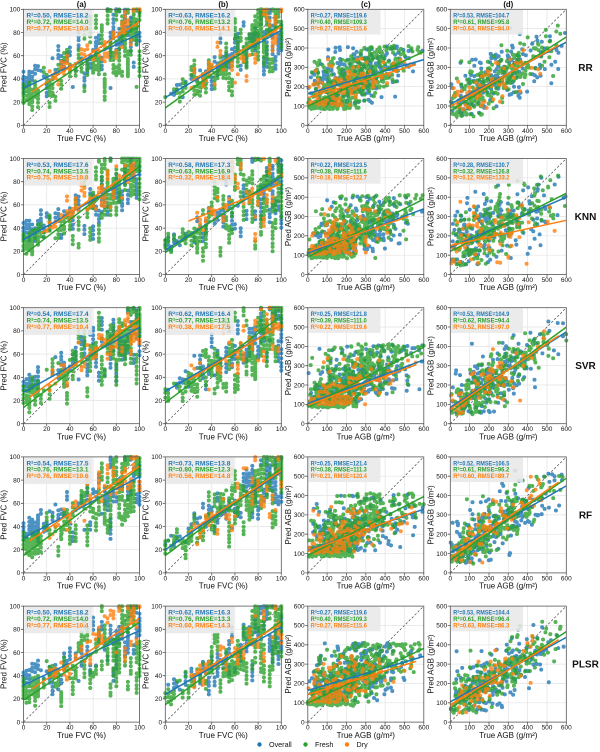 The width and height of the screenshot is (600, 752). I want to click on svg-text: R²=0.60, RMSE=14.1, so click(199, 29).